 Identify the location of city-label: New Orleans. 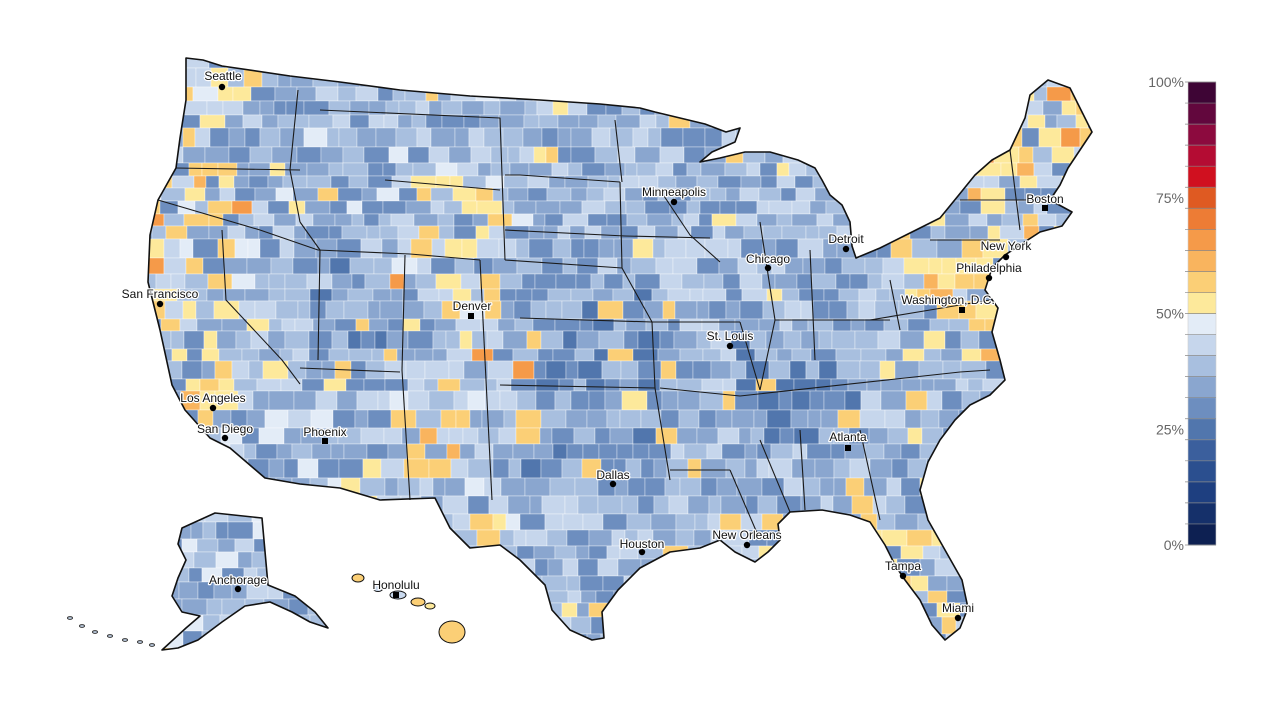
(746, 535).